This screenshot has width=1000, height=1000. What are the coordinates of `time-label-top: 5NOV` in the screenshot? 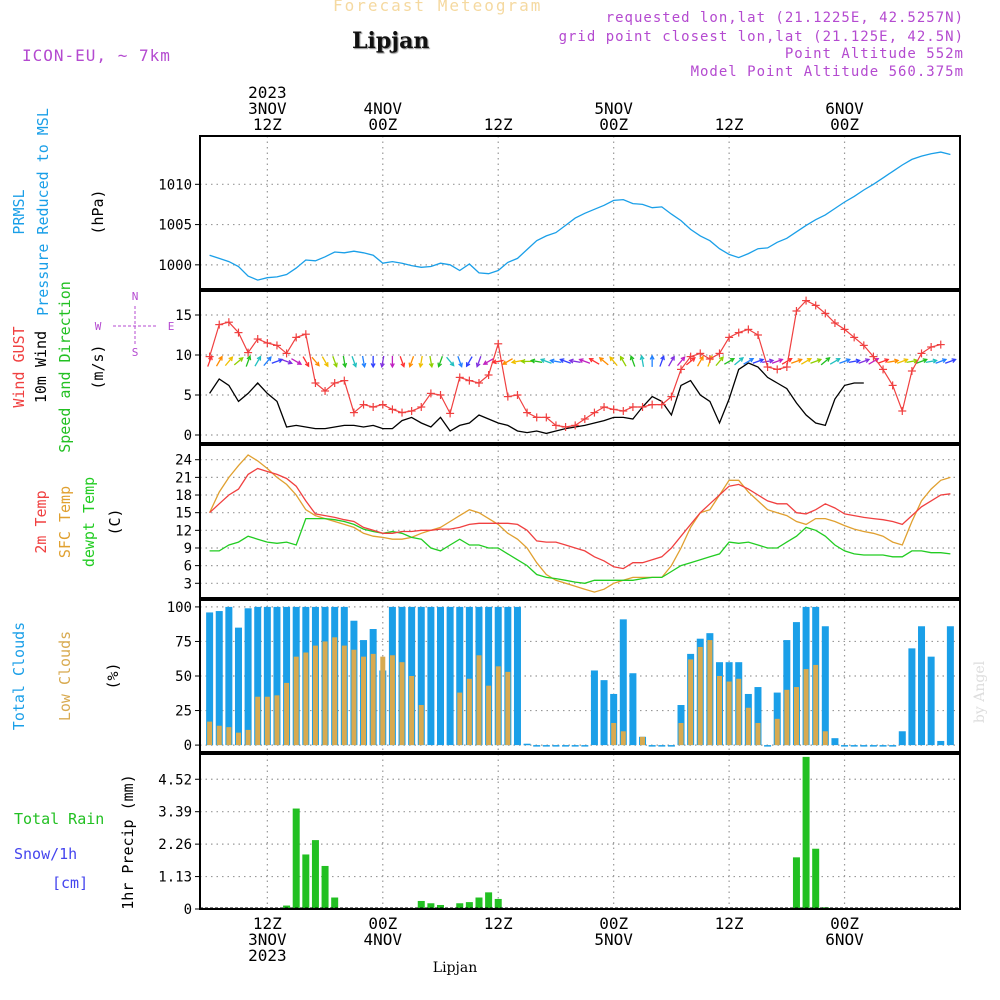 It's located at (613, 108).